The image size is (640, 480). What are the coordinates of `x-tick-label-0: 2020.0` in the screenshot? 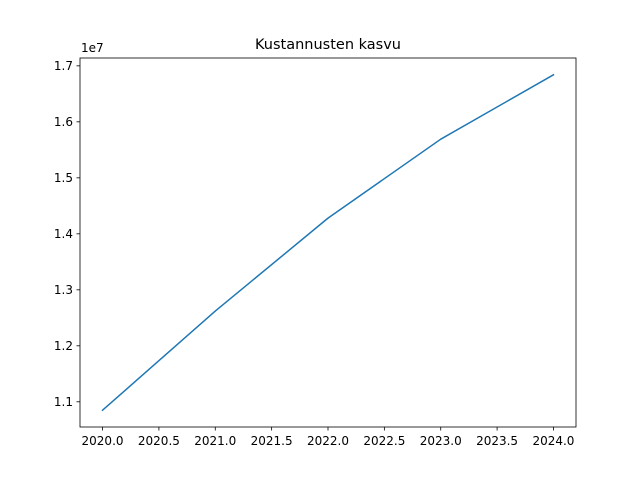 It's located at (103, 441).